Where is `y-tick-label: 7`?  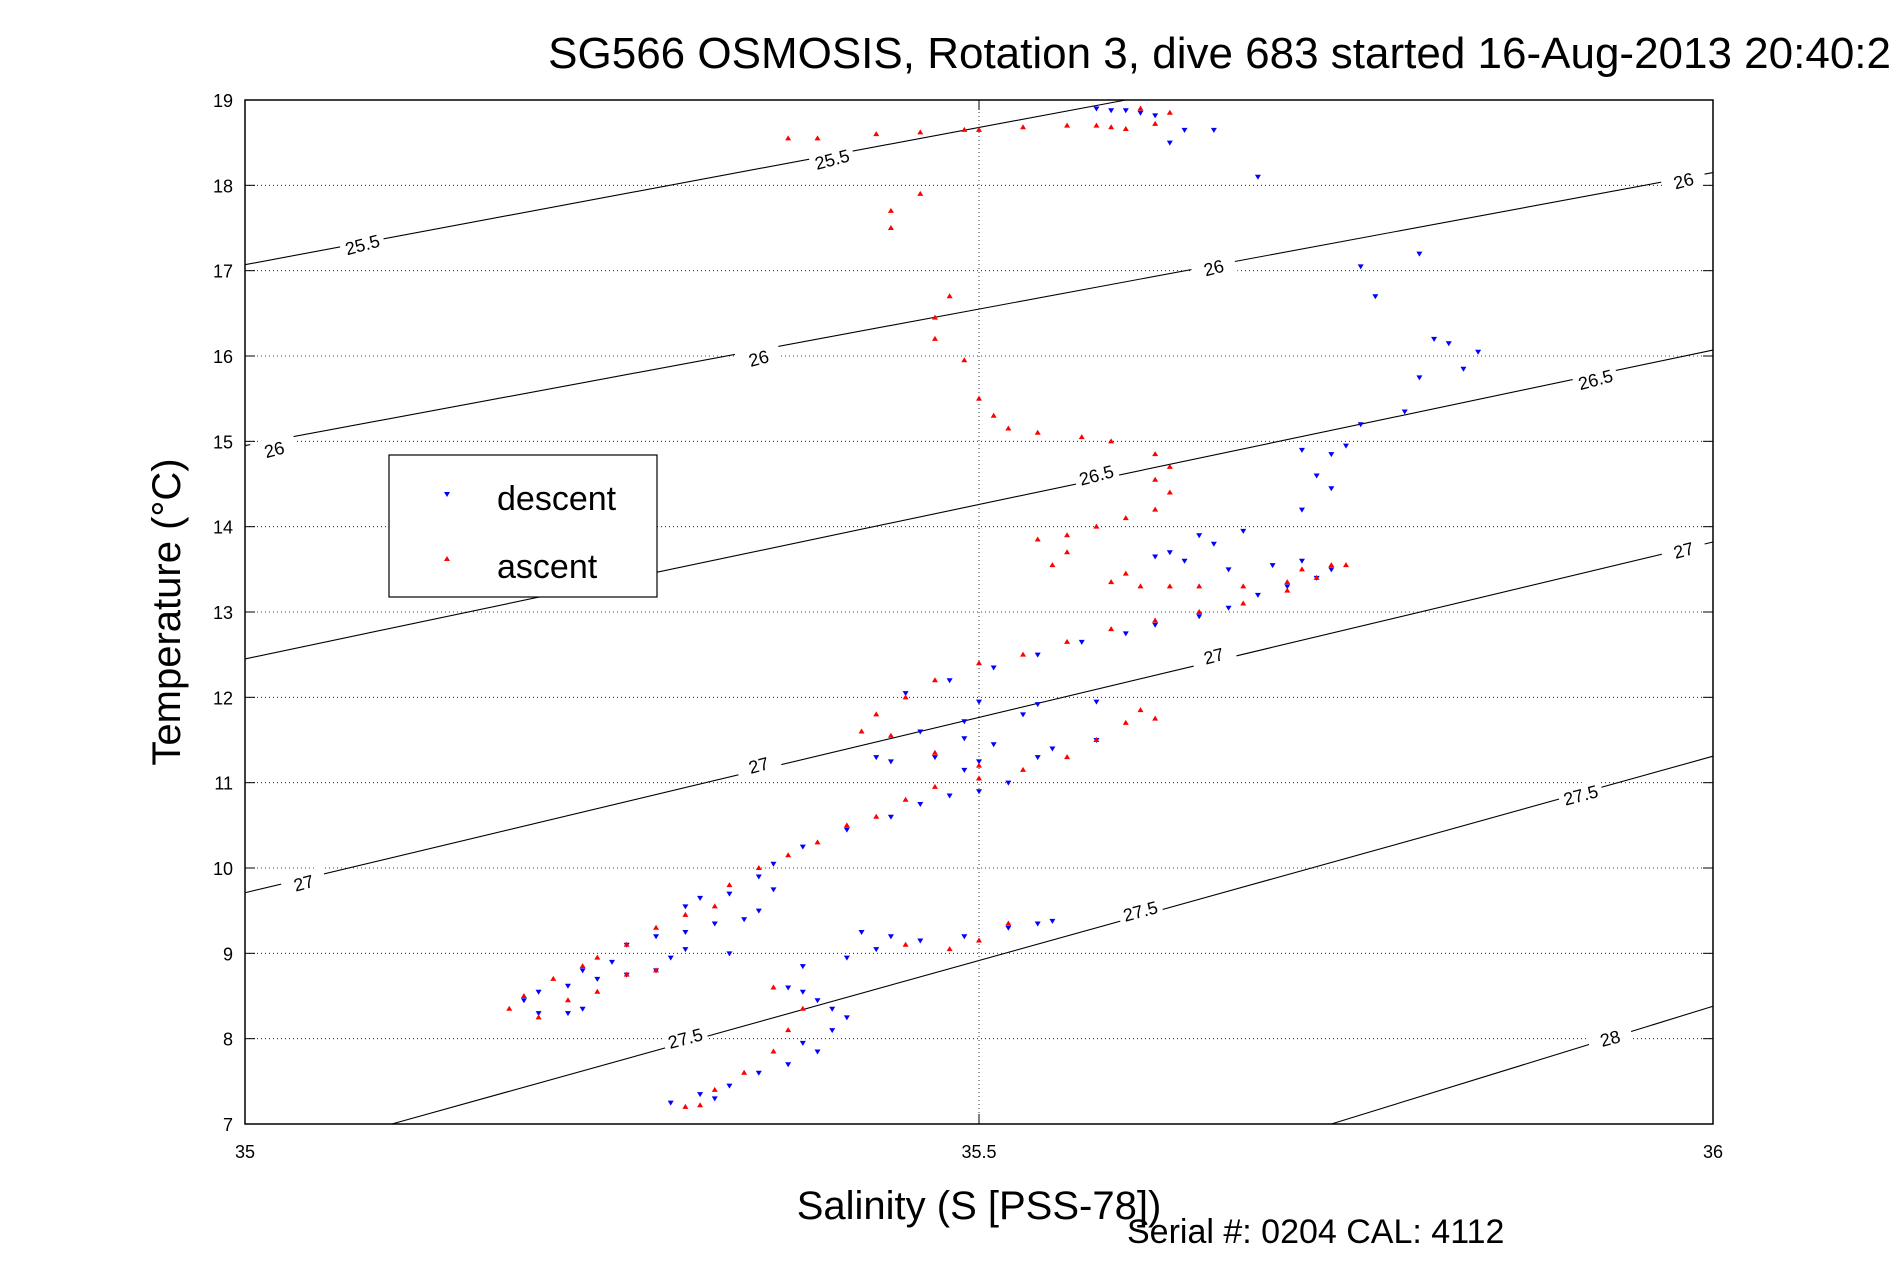 y-tick-label: 7 is located at coordinates (228, 1125).